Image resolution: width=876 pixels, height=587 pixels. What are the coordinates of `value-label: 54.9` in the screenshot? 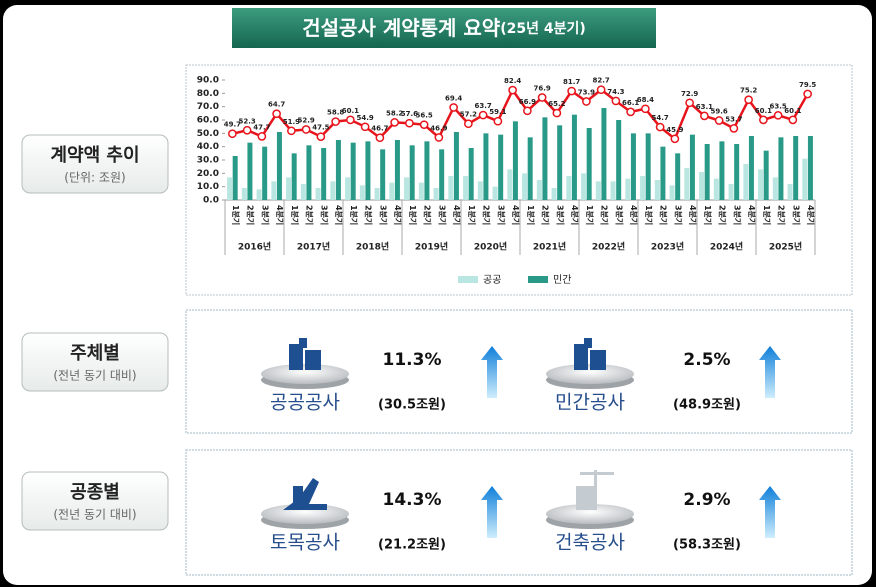 It's located at (364, 118).